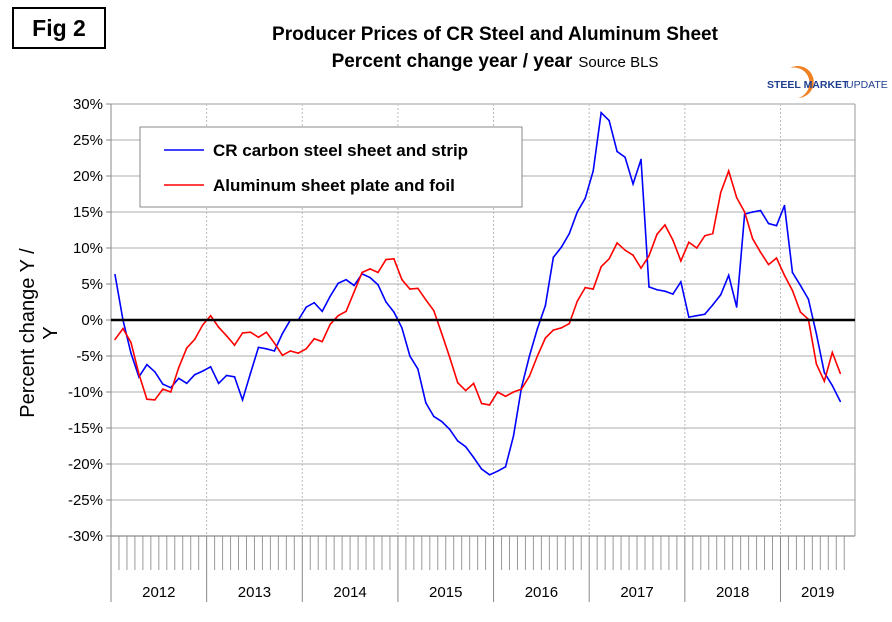 This screenshot has width=892, height=622. What do you see at coordinates (88, 212) in the screenshot?
I see `y-tick-label: 15%` at bounding box center [88, 212].